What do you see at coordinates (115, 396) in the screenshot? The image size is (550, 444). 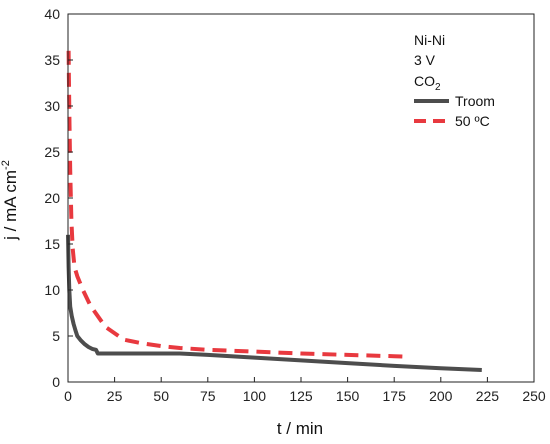 I see `x-tick-label-1: 25` at bounding box center [115, 396].